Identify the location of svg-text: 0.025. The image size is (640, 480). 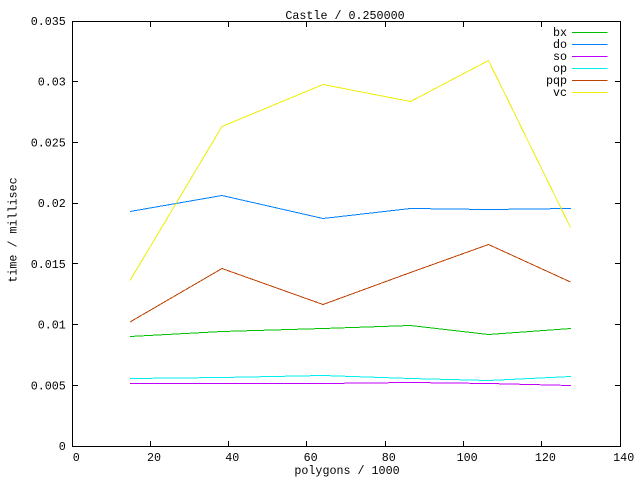
(48, 143).